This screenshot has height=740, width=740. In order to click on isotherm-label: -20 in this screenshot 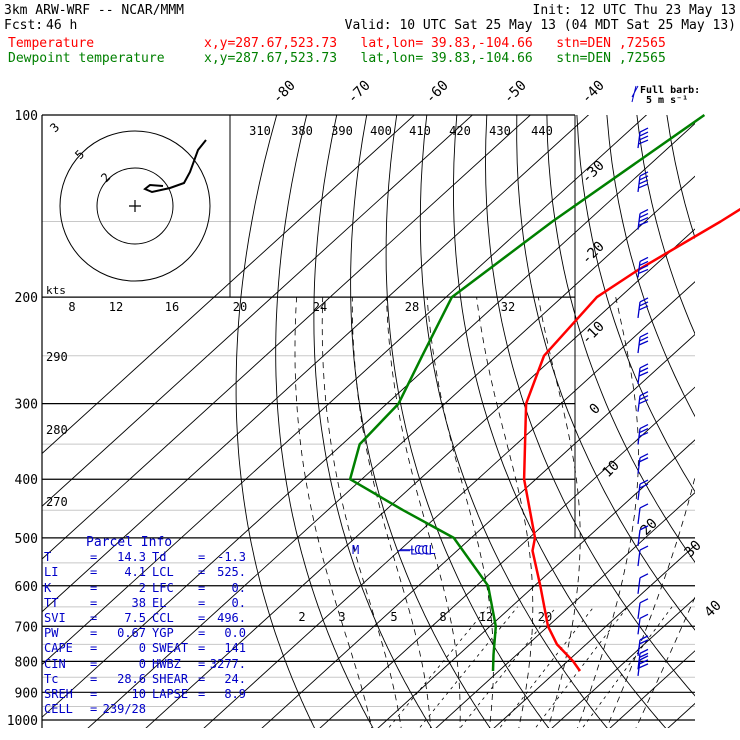, I will do `click(593, 253)`.